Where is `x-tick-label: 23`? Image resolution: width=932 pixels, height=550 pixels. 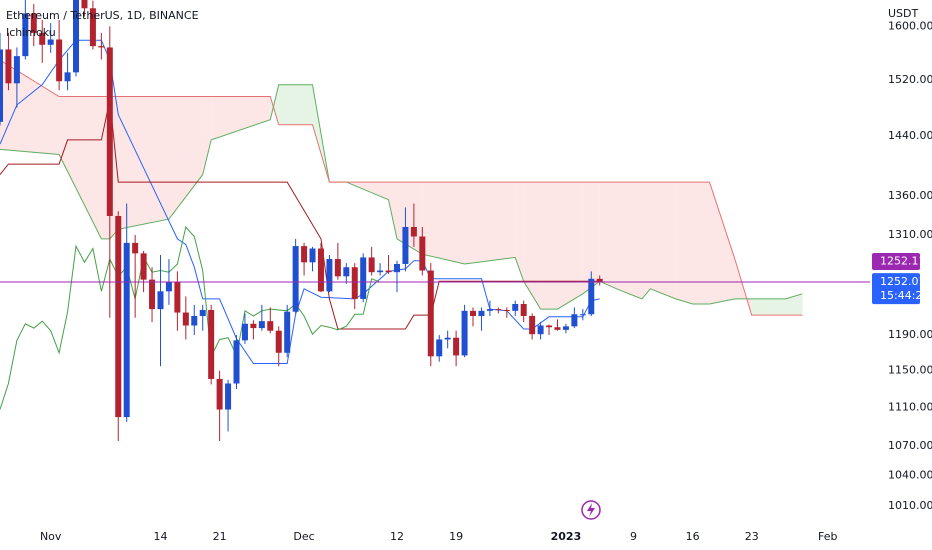
x-tick-label: 23 is located at coordinates (752, 536).